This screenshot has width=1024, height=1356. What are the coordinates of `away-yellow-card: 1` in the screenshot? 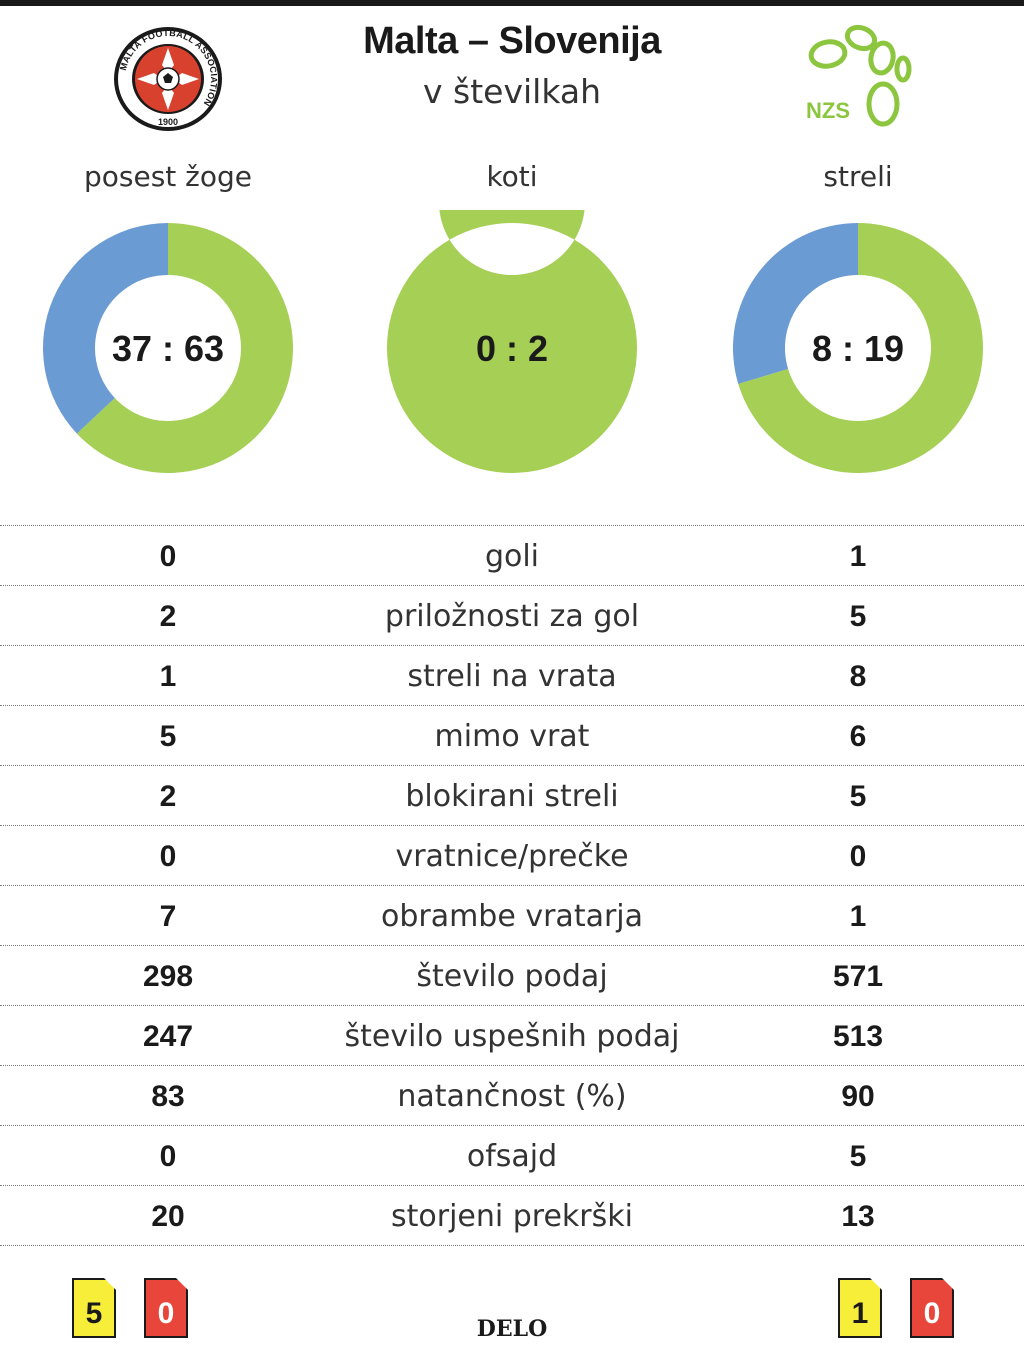 It's located at (860, 1308).